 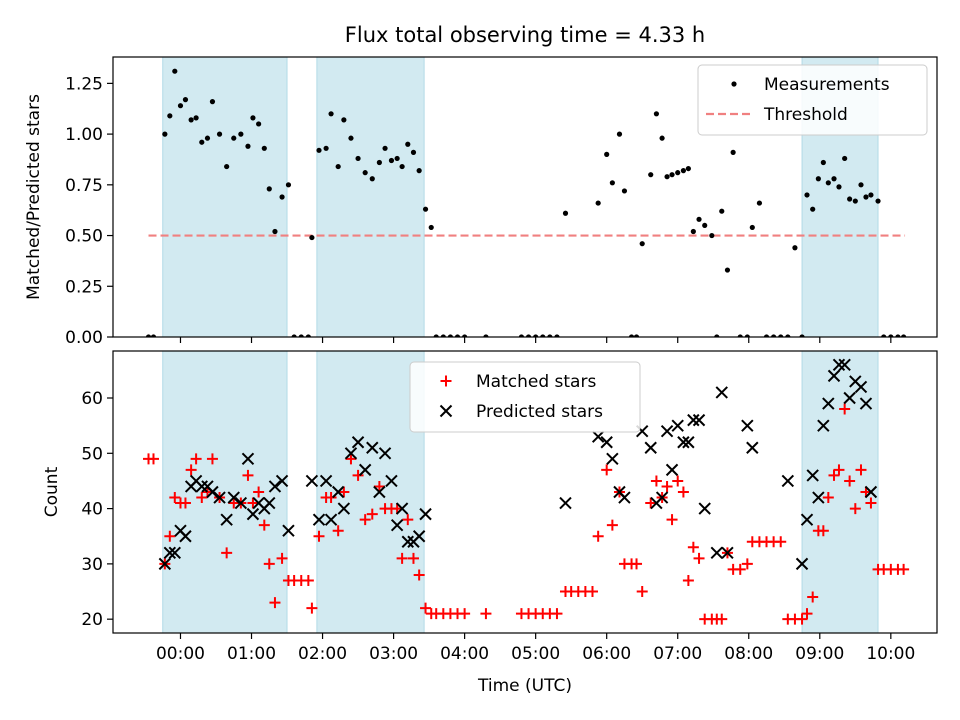 What do you see at coordinates (92, 454) in the screenshot?
I see `y-tick-label: 50` at bounding box center [92, 454].